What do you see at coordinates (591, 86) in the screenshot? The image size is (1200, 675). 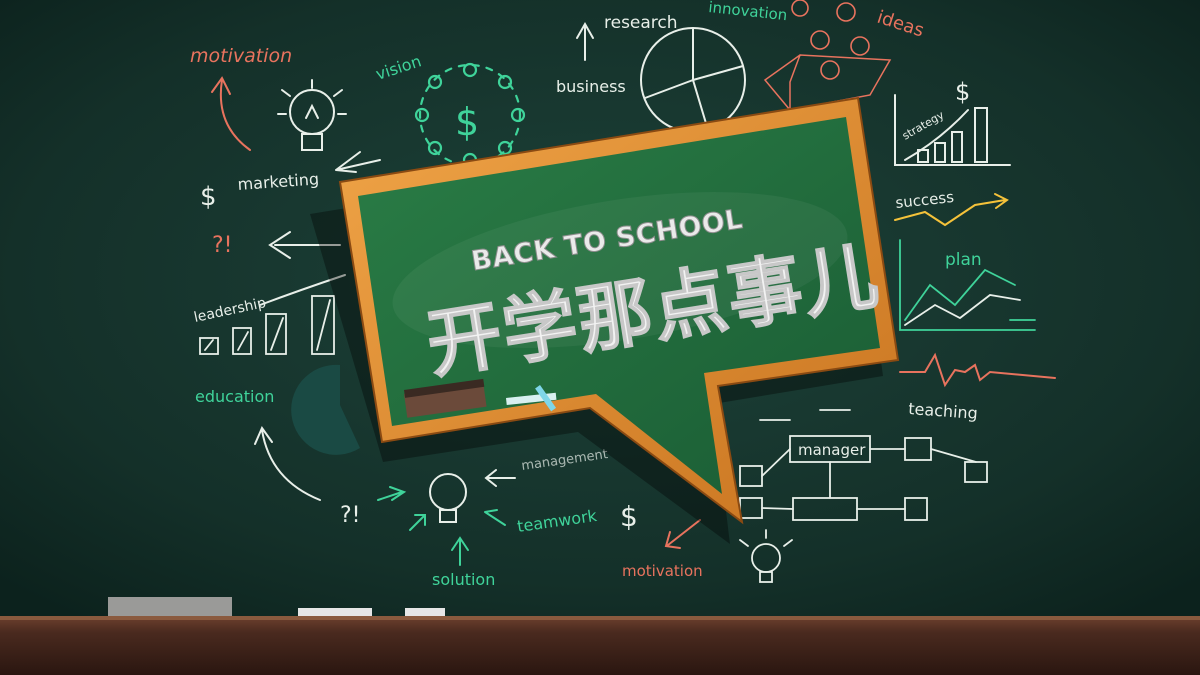 I see `business-label: business` at bounding box center [591, 86].